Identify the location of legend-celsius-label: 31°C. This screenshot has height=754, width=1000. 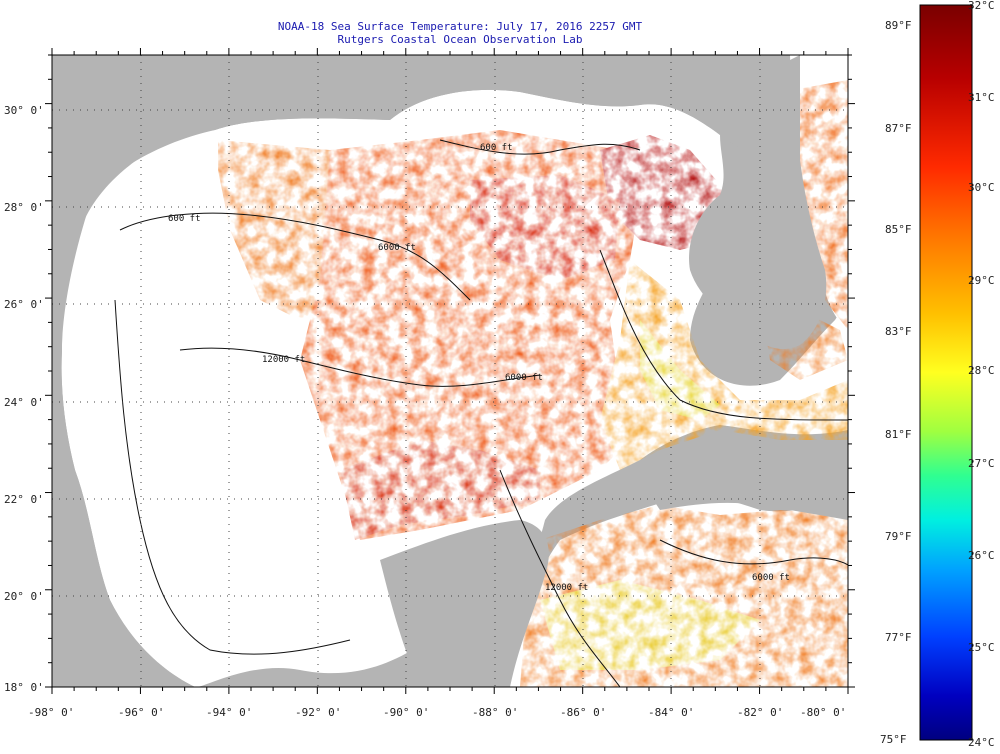
(981, 97).